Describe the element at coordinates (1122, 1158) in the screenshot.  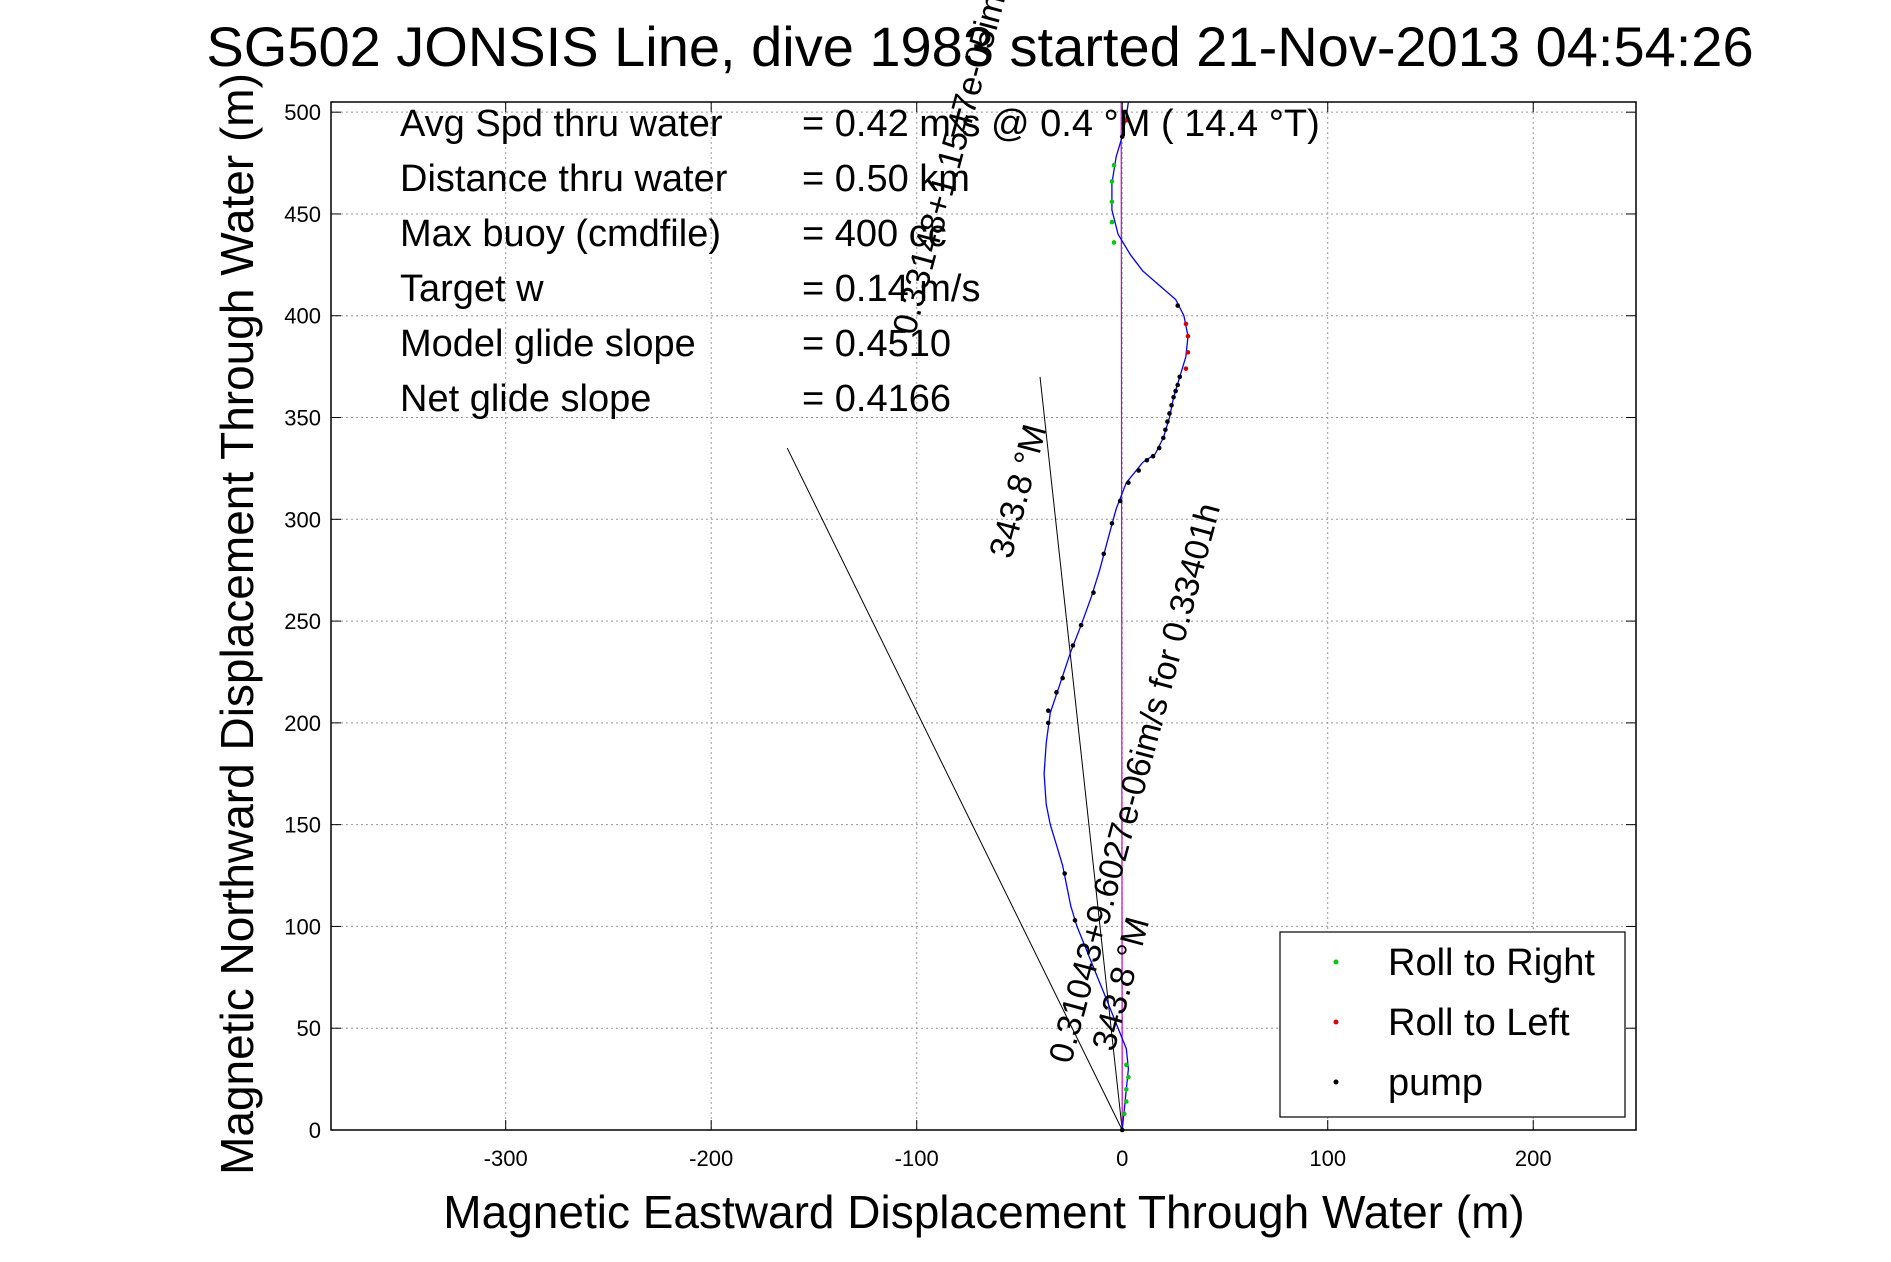
I see `x-tick-label: 0` at that location.